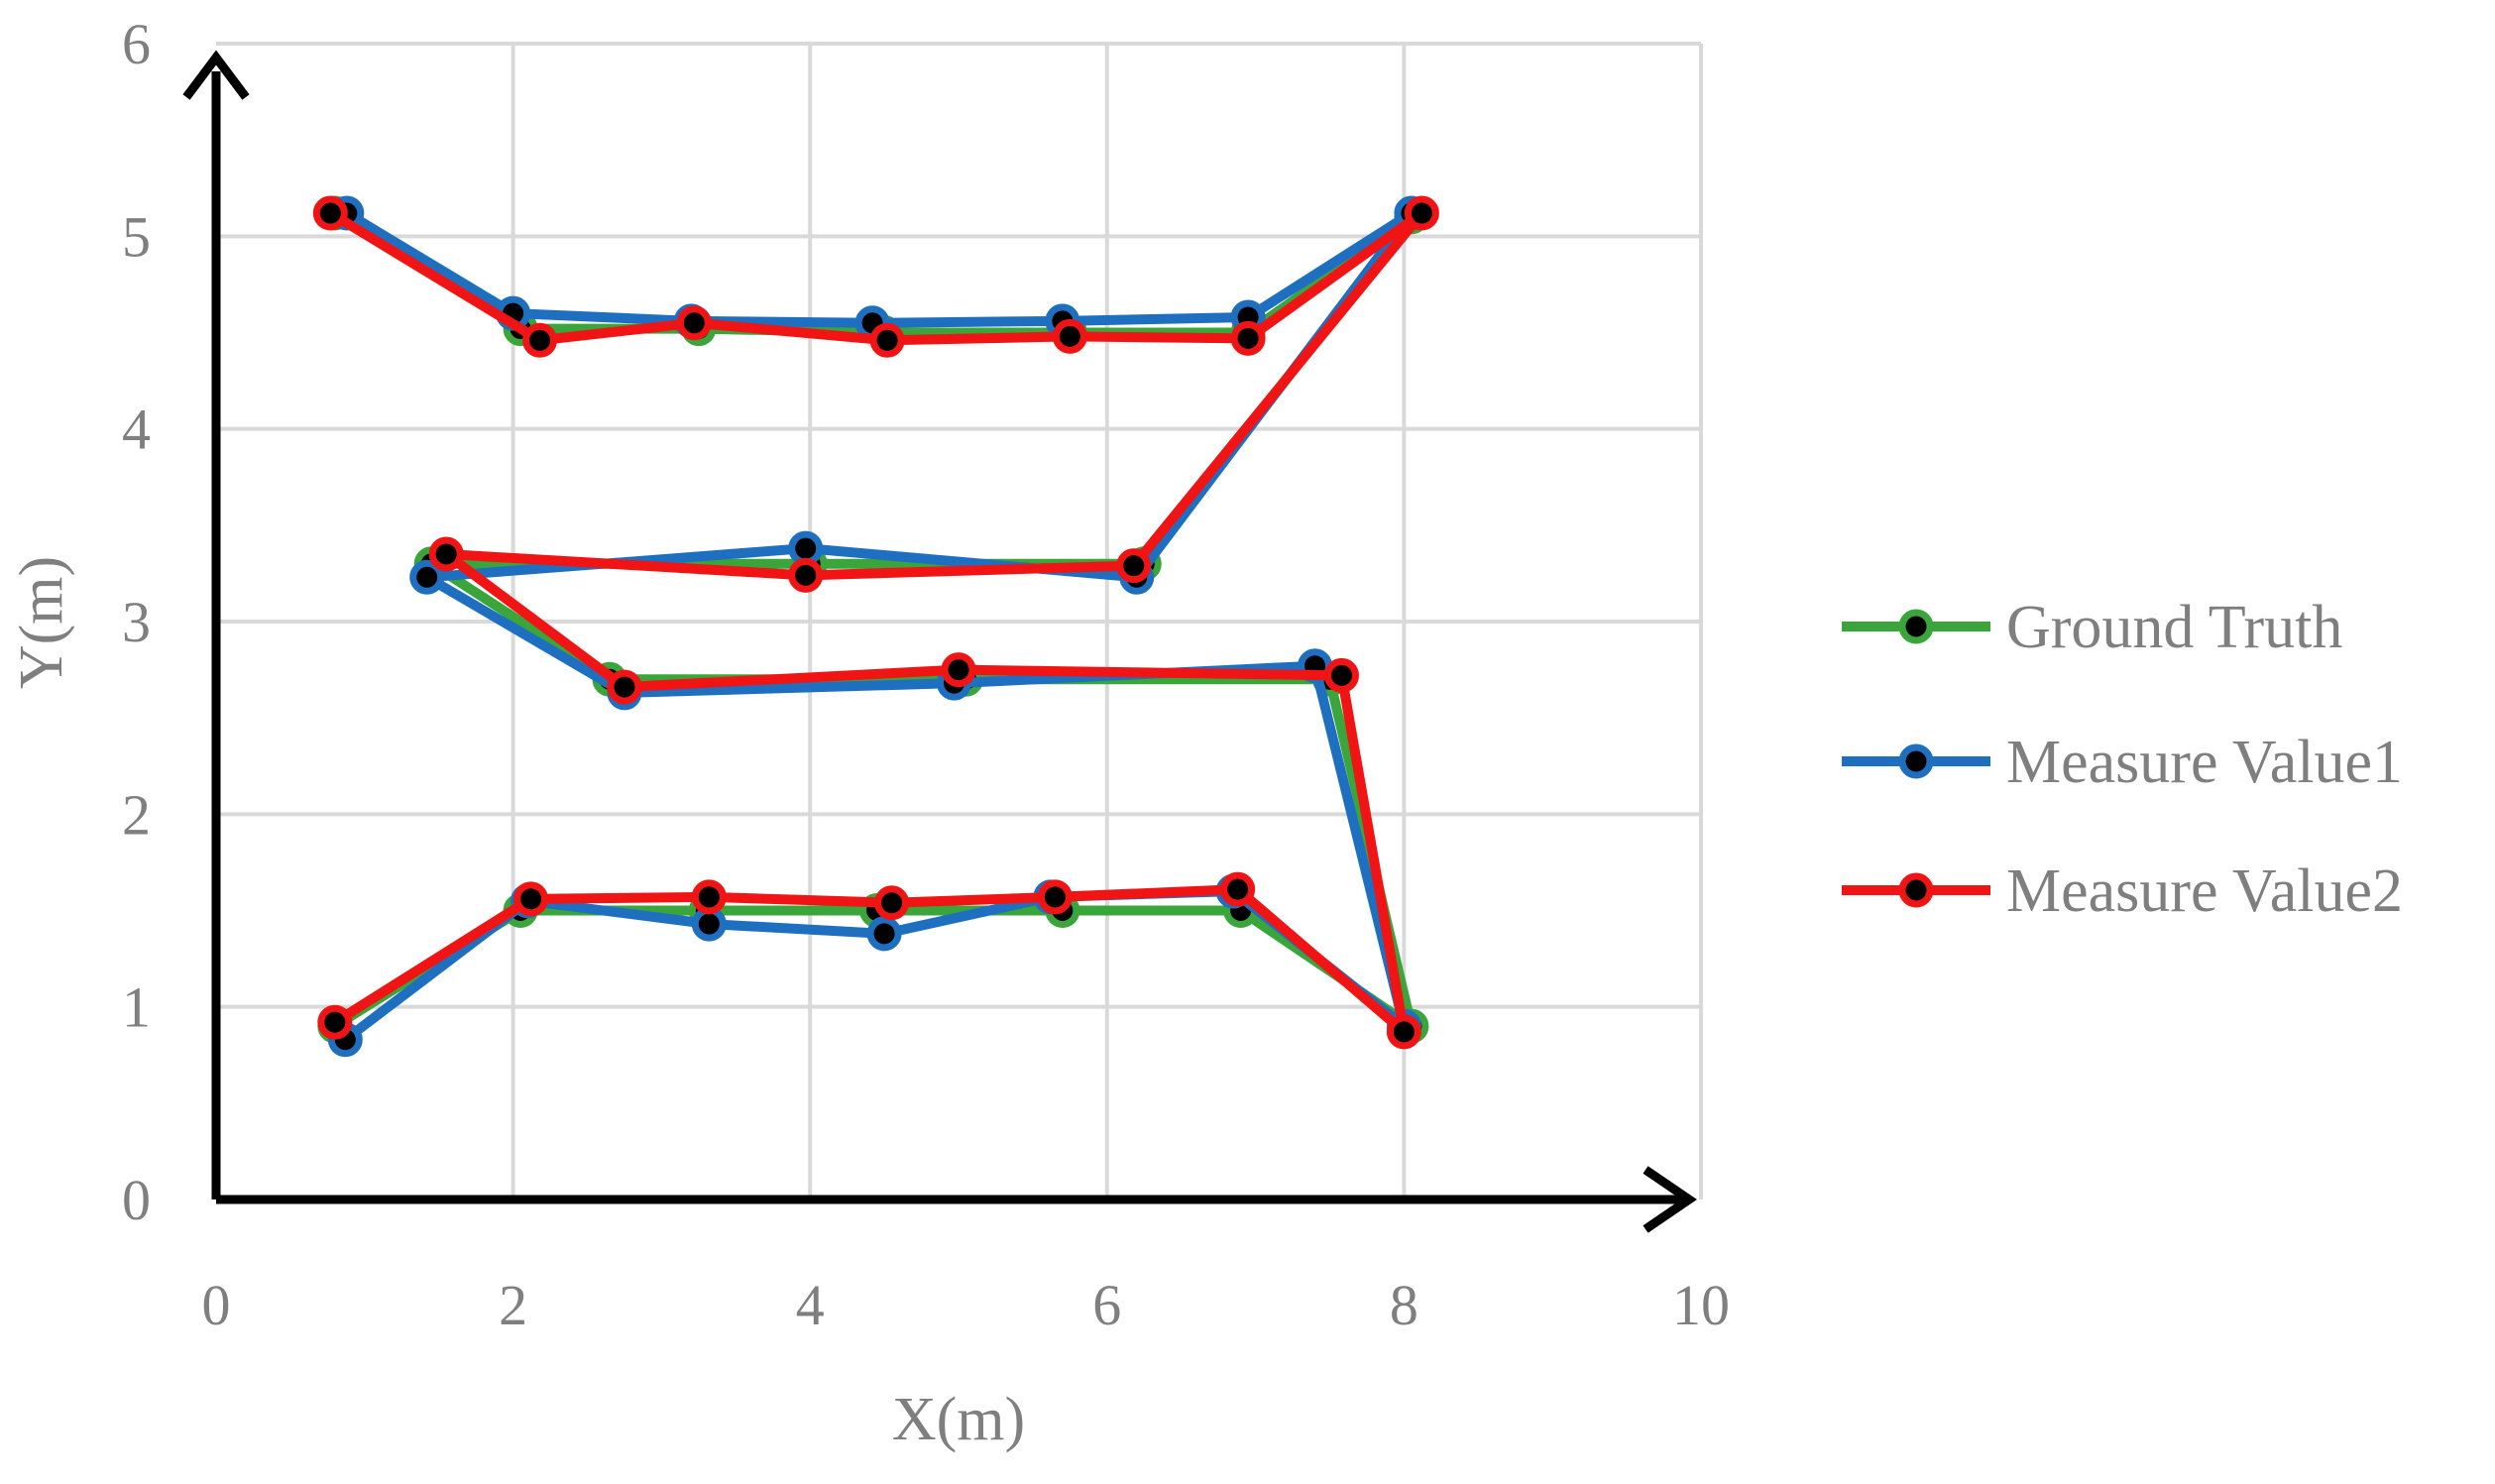 This screenshot has height=1484, width=2495. I want to click on x-axis-title: X(m), so click(958, 1420).